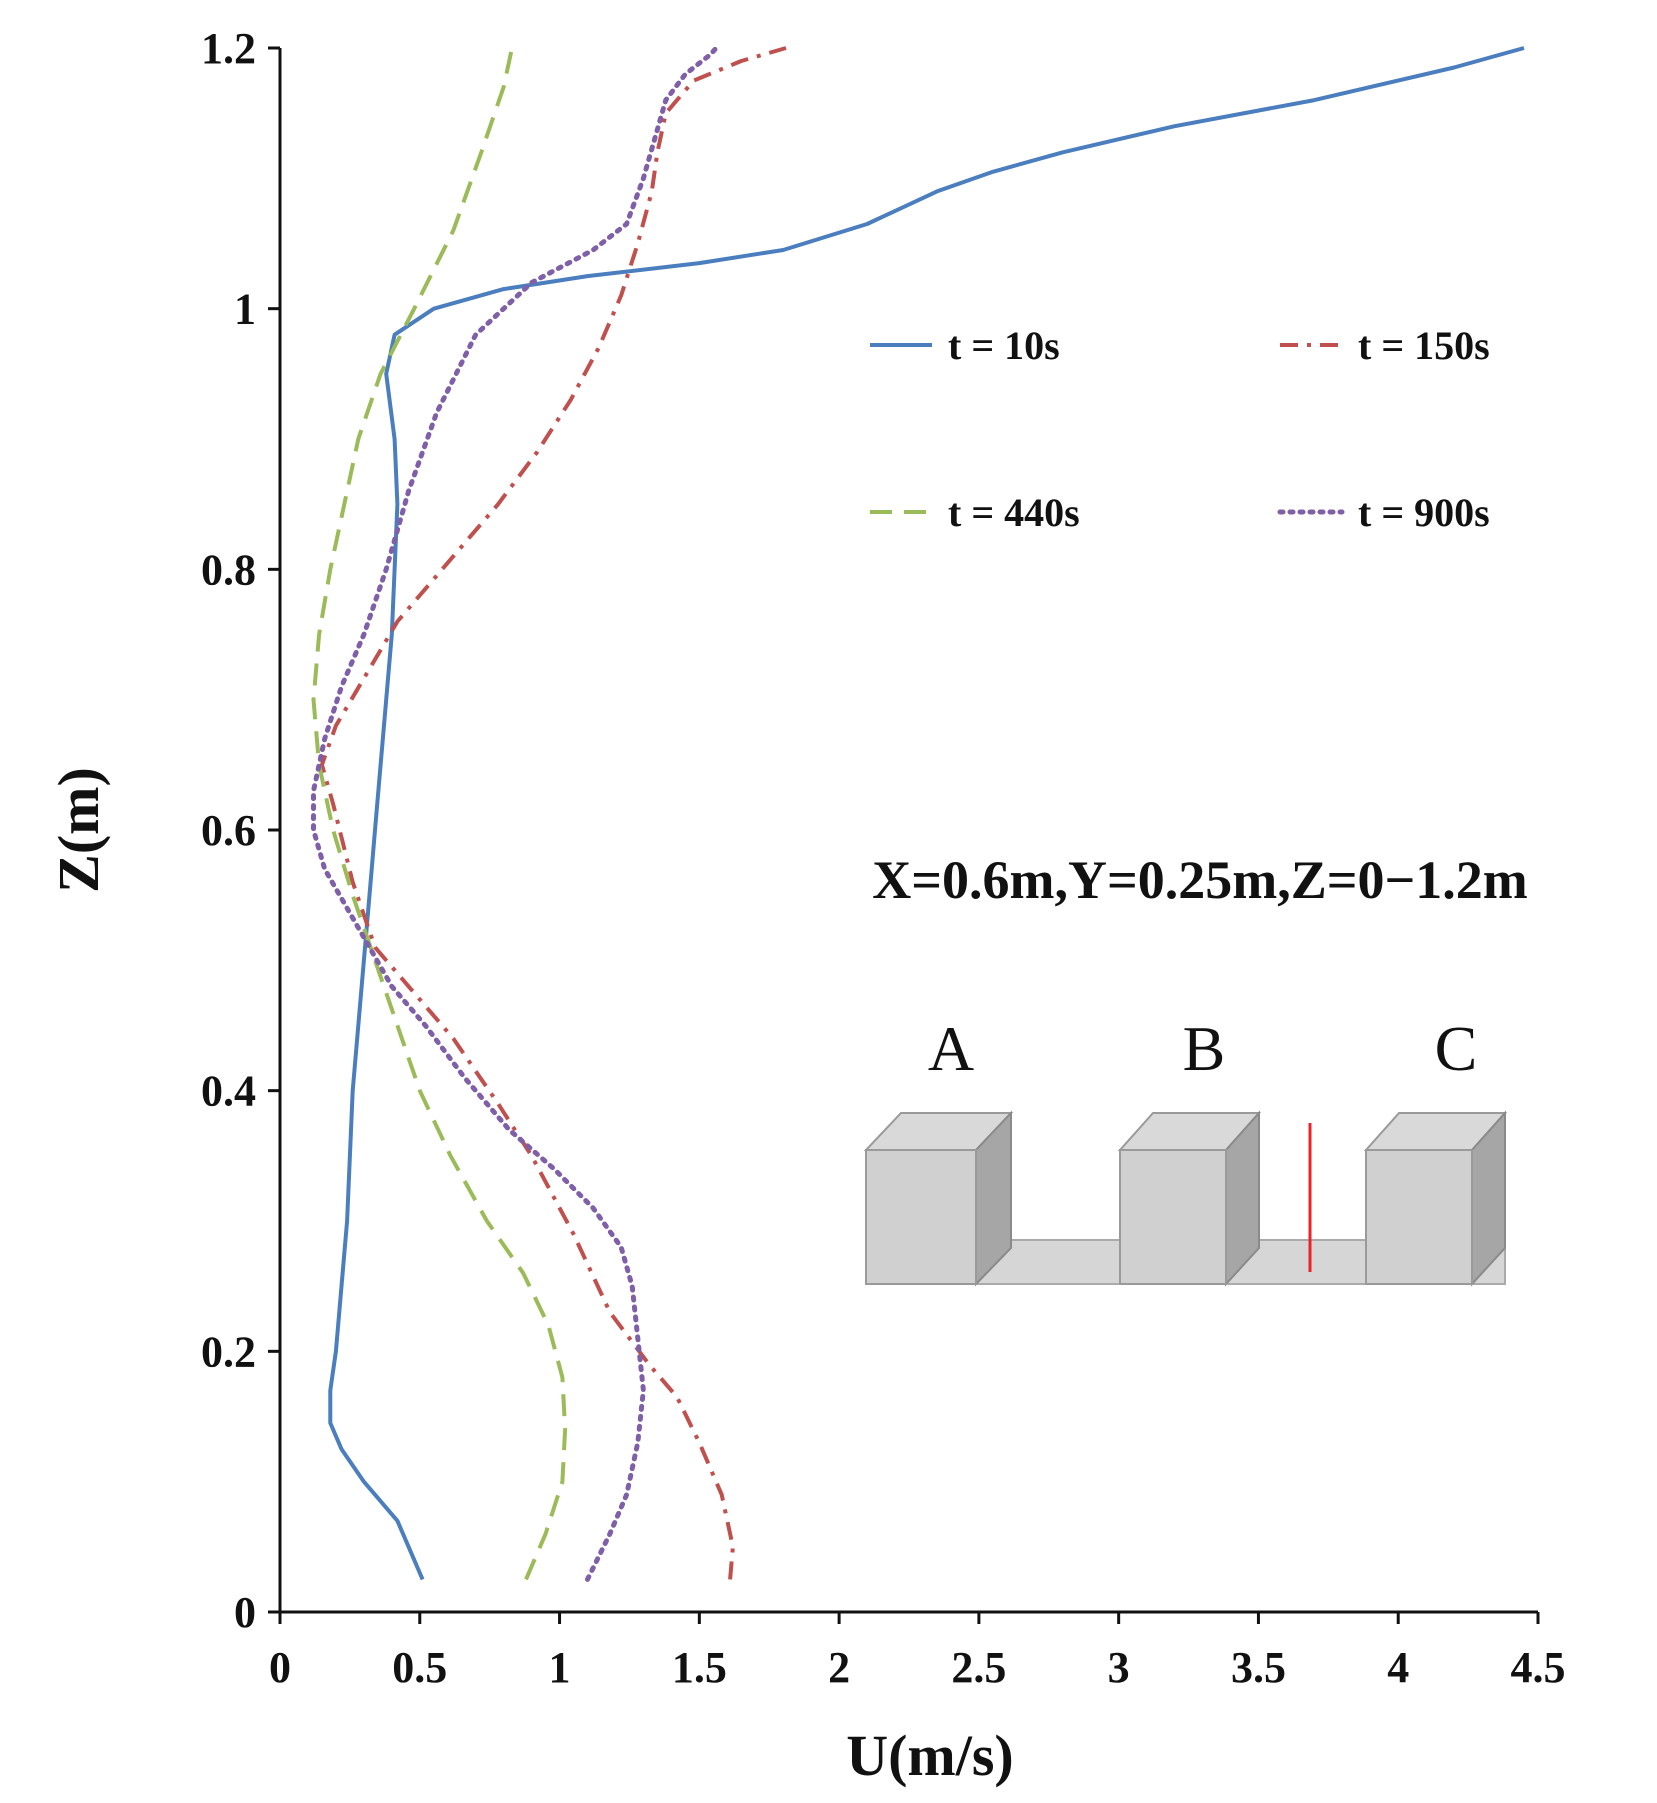  Describe the element at coordinates (280, 1667) in the screenshot. I see `x-tick-label: 0` at that location.